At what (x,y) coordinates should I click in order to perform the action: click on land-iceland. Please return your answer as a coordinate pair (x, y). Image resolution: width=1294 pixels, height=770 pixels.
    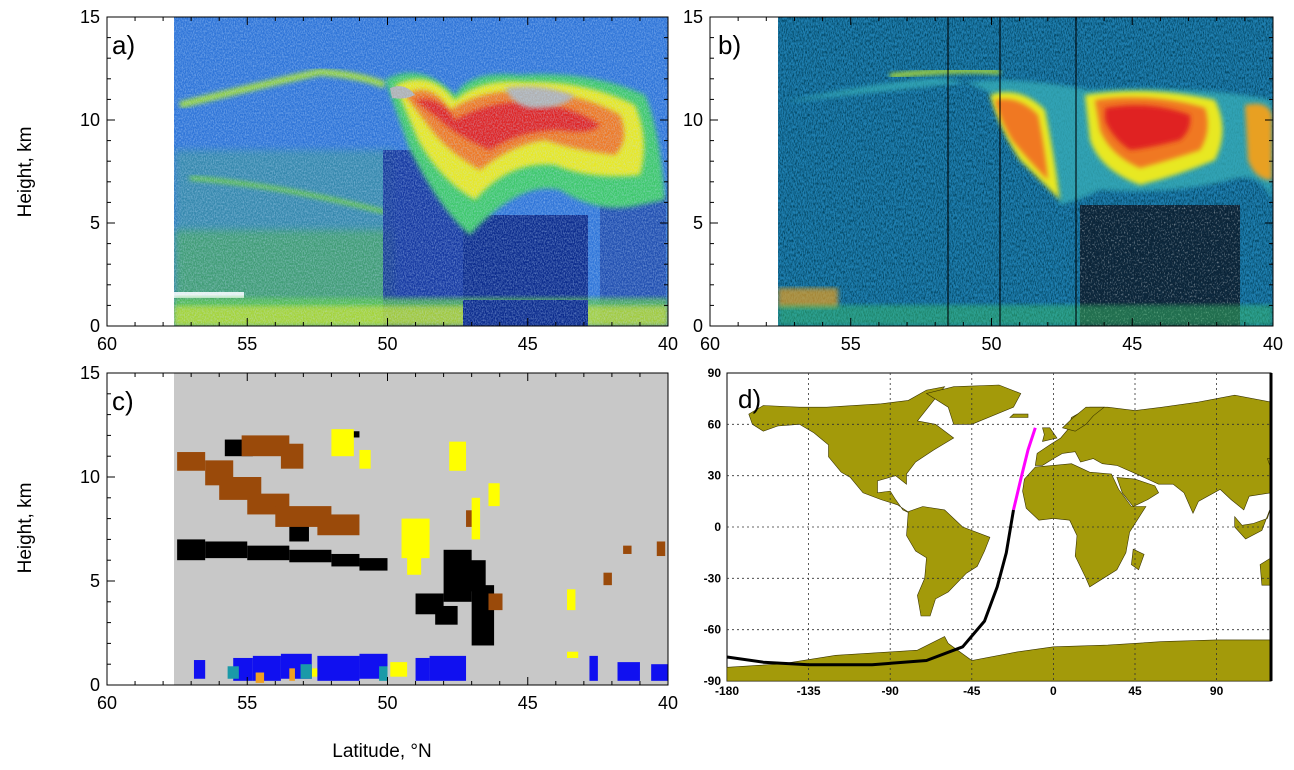
    Looking at the image, I should click on (1019, 415).